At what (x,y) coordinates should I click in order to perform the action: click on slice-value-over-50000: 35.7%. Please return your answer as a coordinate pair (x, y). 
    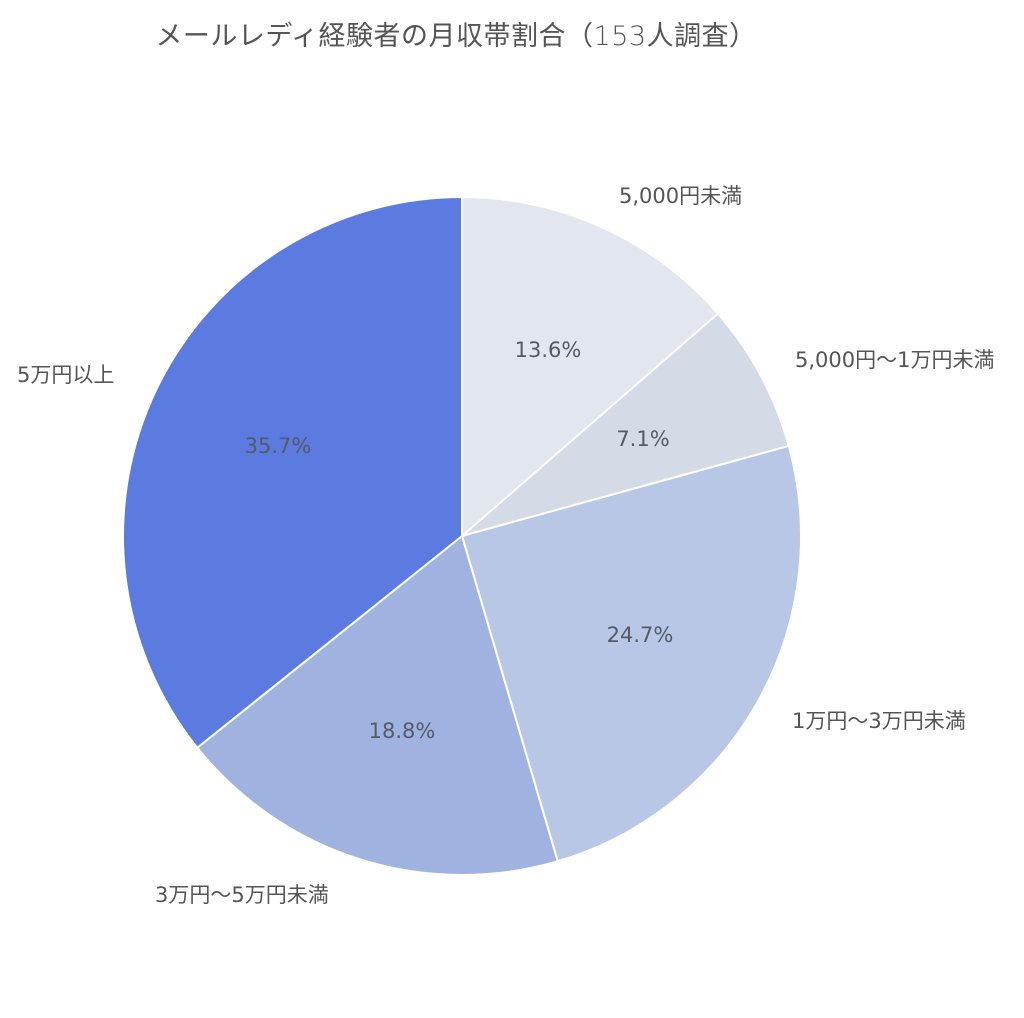
    Looking at the image, I should click on (278, 446).